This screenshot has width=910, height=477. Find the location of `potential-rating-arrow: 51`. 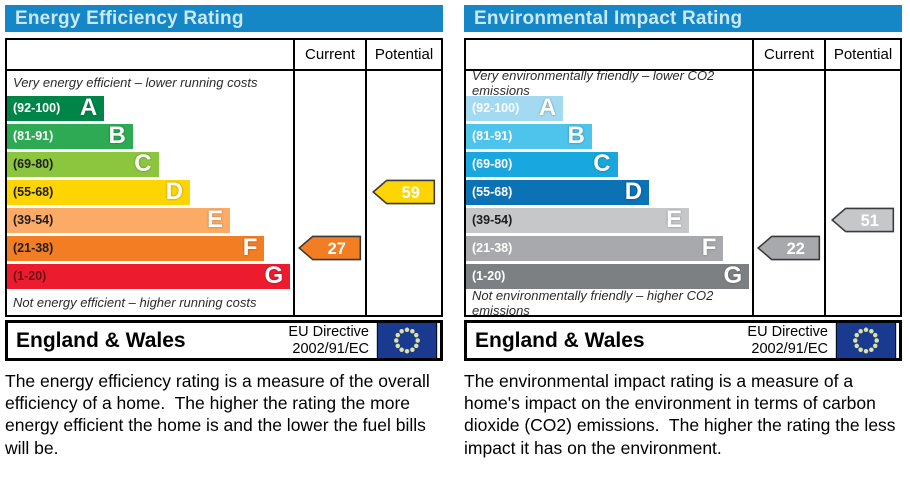

potential-rating-arrow: 51 is located at coordinates (863, 220).